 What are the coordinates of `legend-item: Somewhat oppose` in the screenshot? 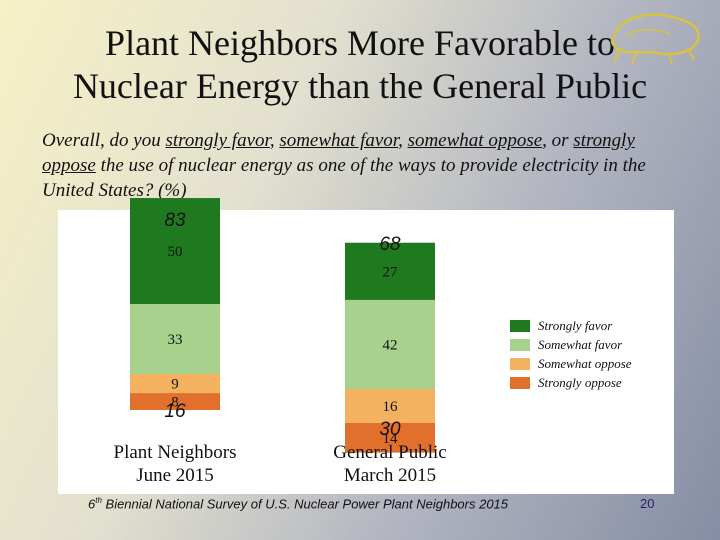 It's located at (571, 363).